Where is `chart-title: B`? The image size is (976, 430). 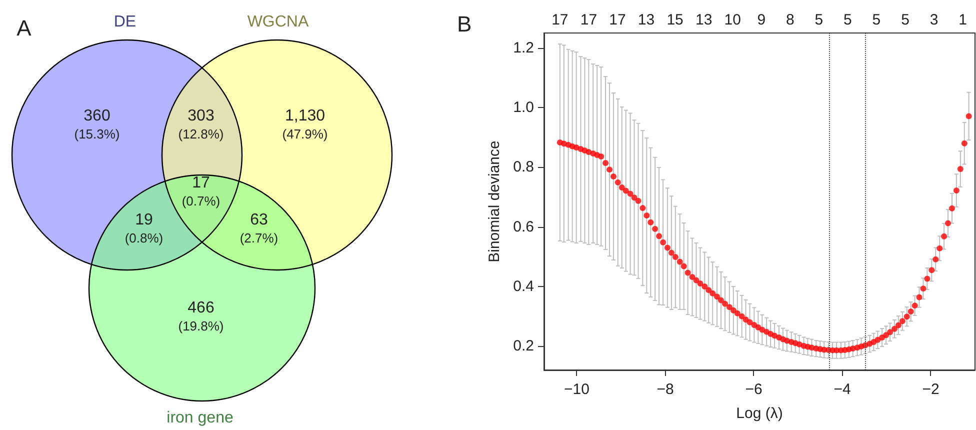
chart-title: B is located at coordinates (464, 24).